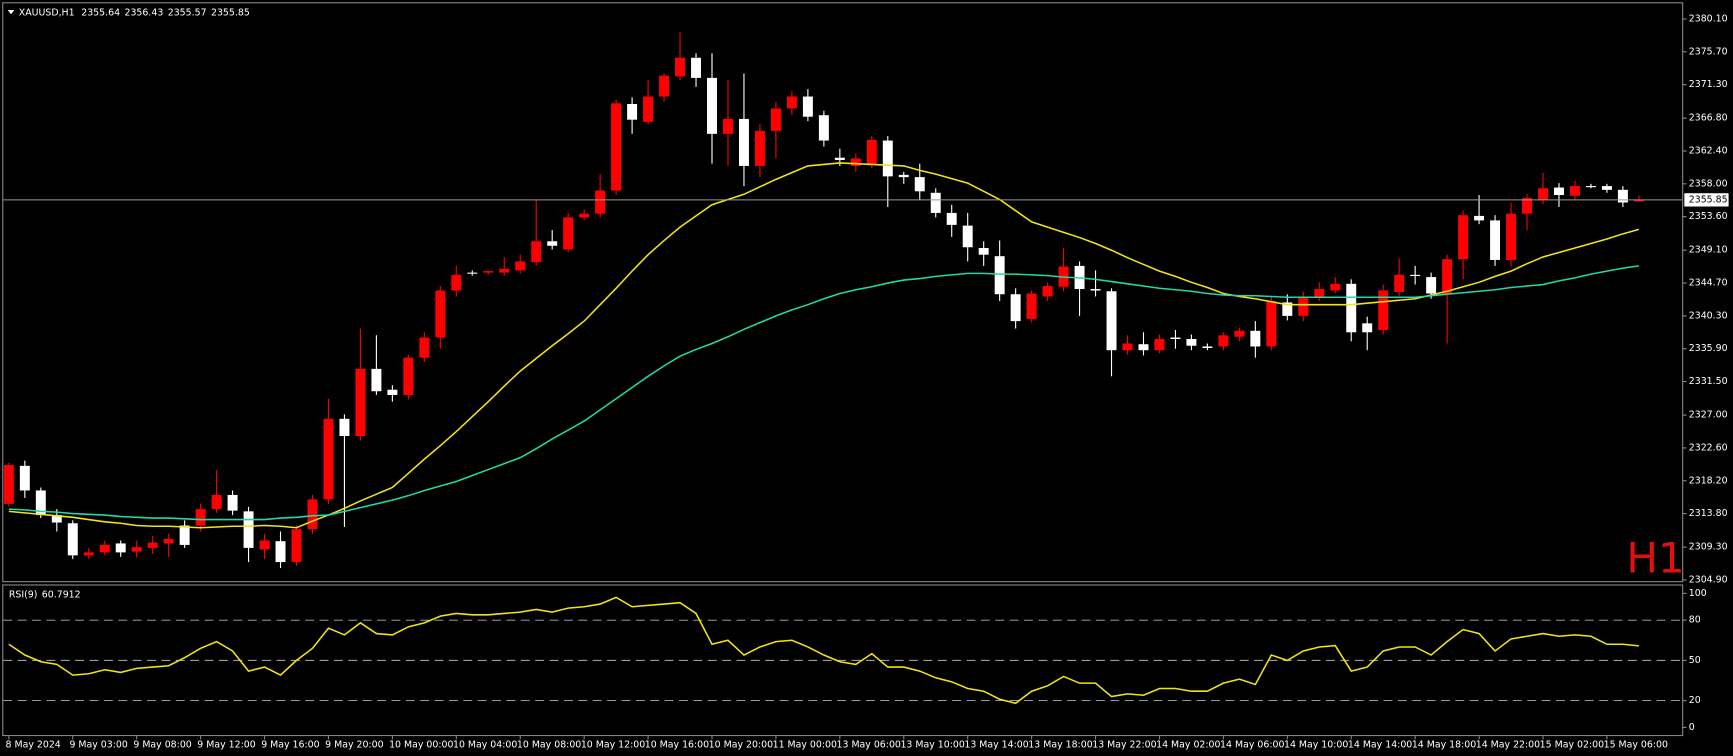 This screenshot has width=1733, height=756. Describe the element at coordinates (1708, 447) in the screenshot. I see `y-tick-label: 2322.60` at that location.